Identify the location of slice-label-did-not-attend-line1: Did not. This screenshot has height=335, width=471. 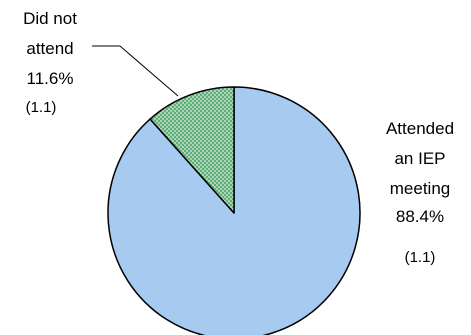
(50, 18).